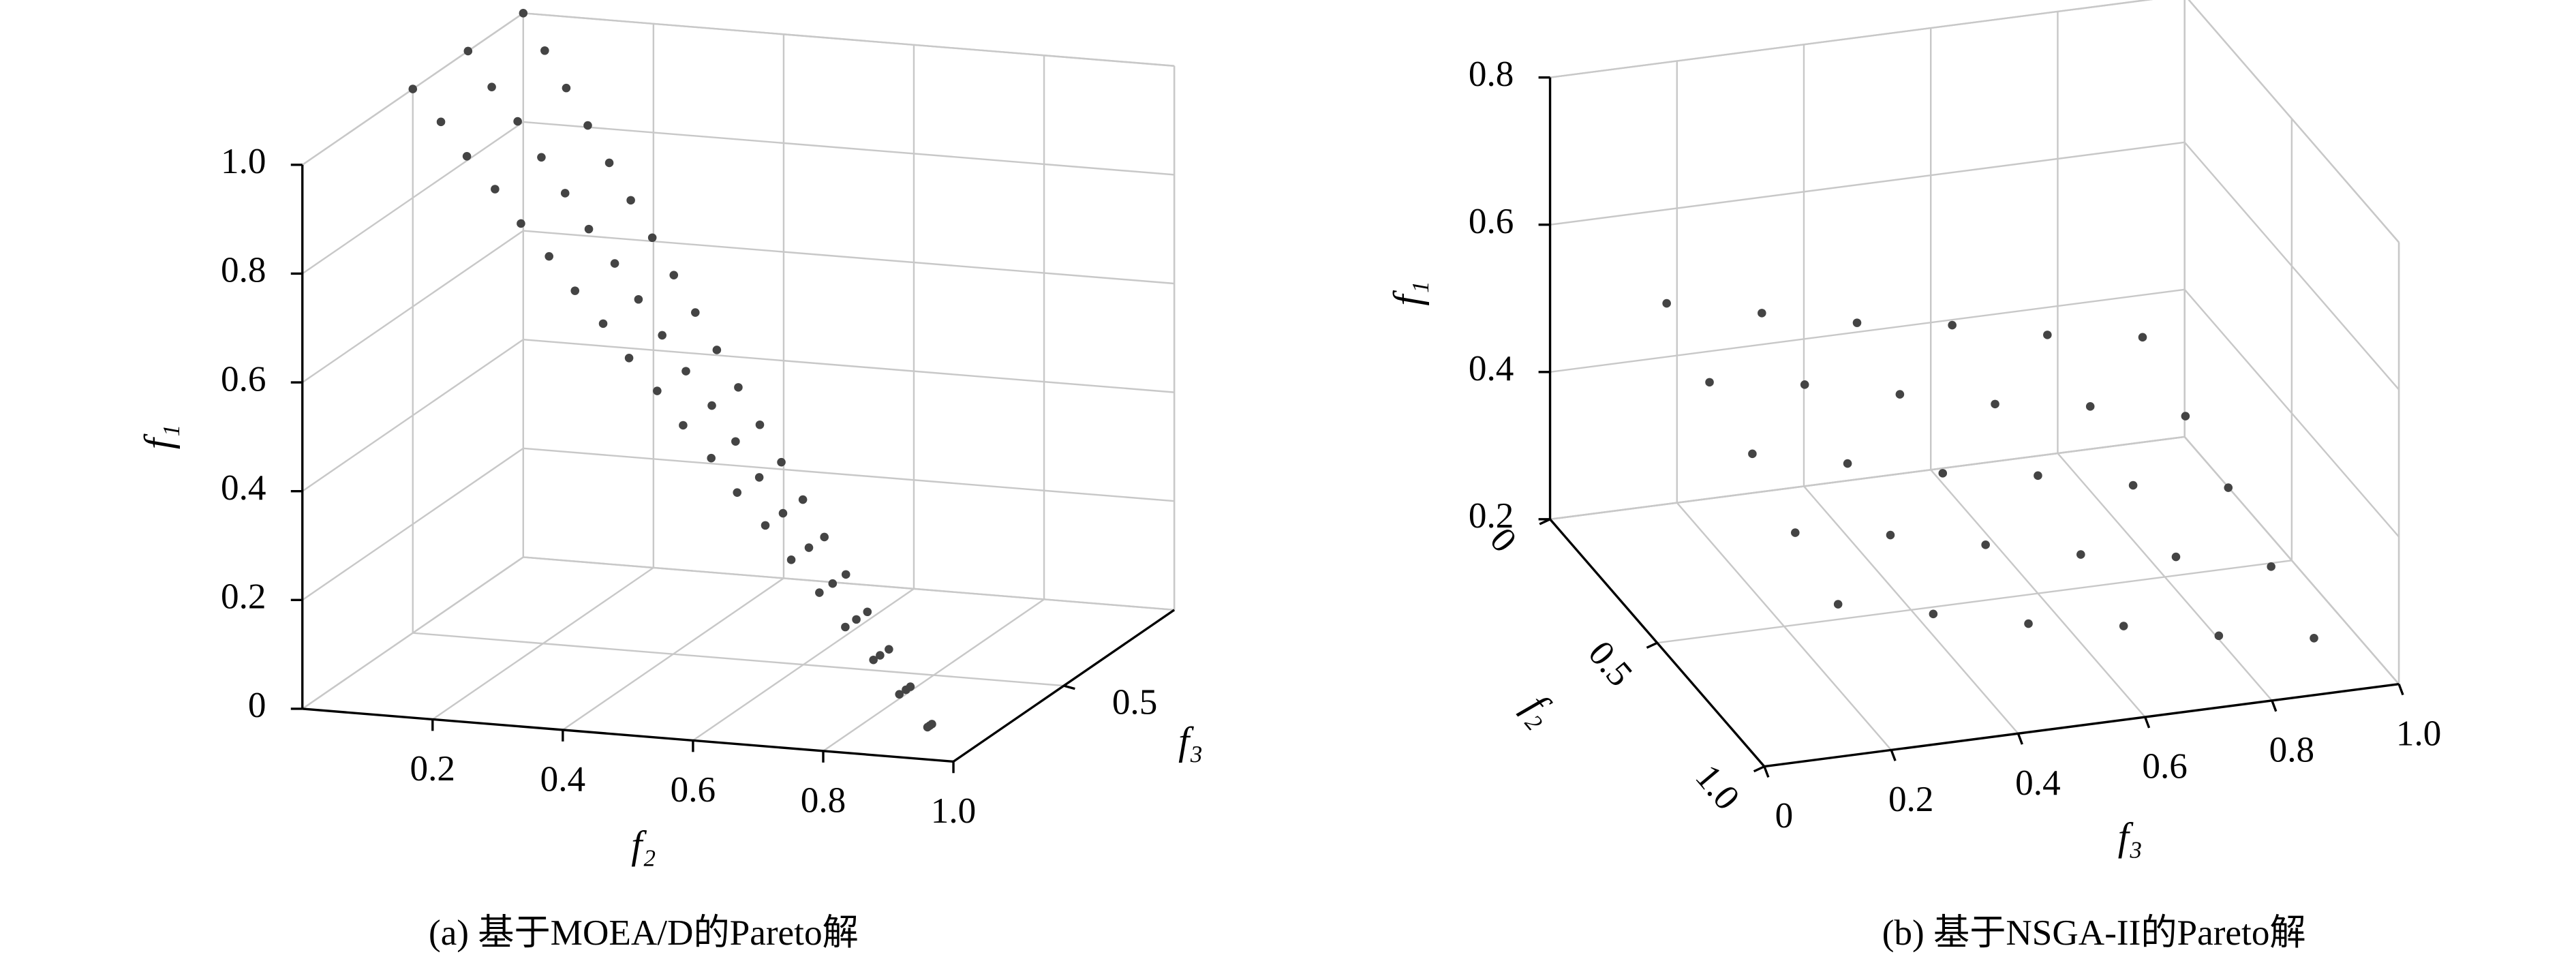 The width and height of the screenshot is (2576, 961). What do you see at coordinates (2291, 749) in the screenshot?
I see `tick-label: 0.8` at bounding box center [2291, 749].